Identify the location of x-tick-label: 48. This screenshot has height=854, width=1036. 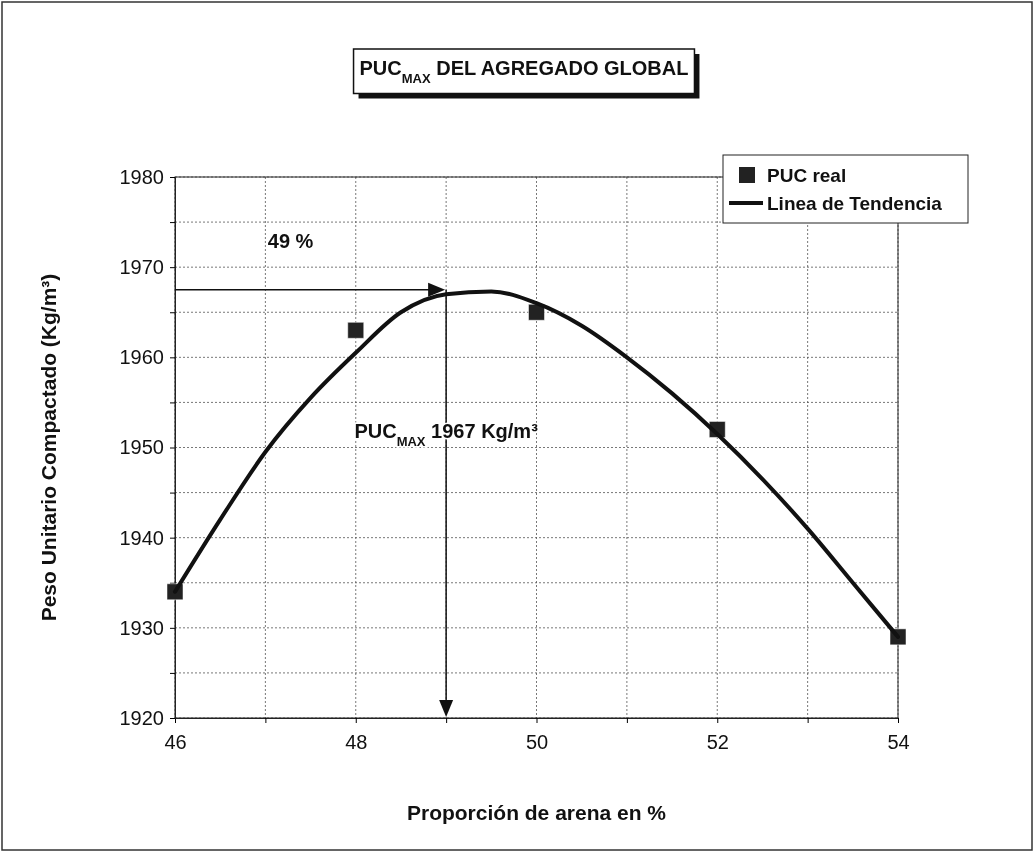
(356, 742).